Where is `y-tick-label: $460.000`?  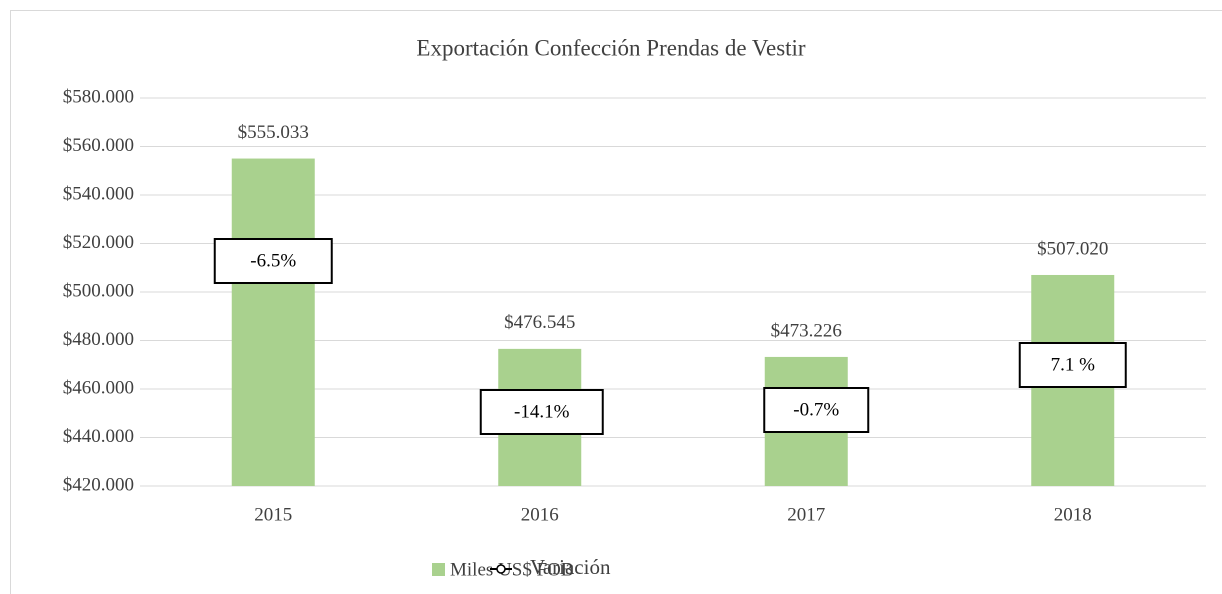
y-tick-label: $460.000 is located at coordinates (98, 387).